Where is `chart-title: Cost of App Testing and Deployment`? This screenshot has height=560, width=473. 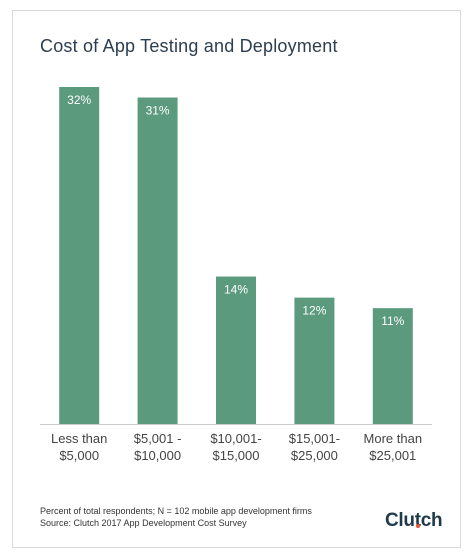
chart-title: Cost of App Testing and Deployment is located at coordinates (189, 46).